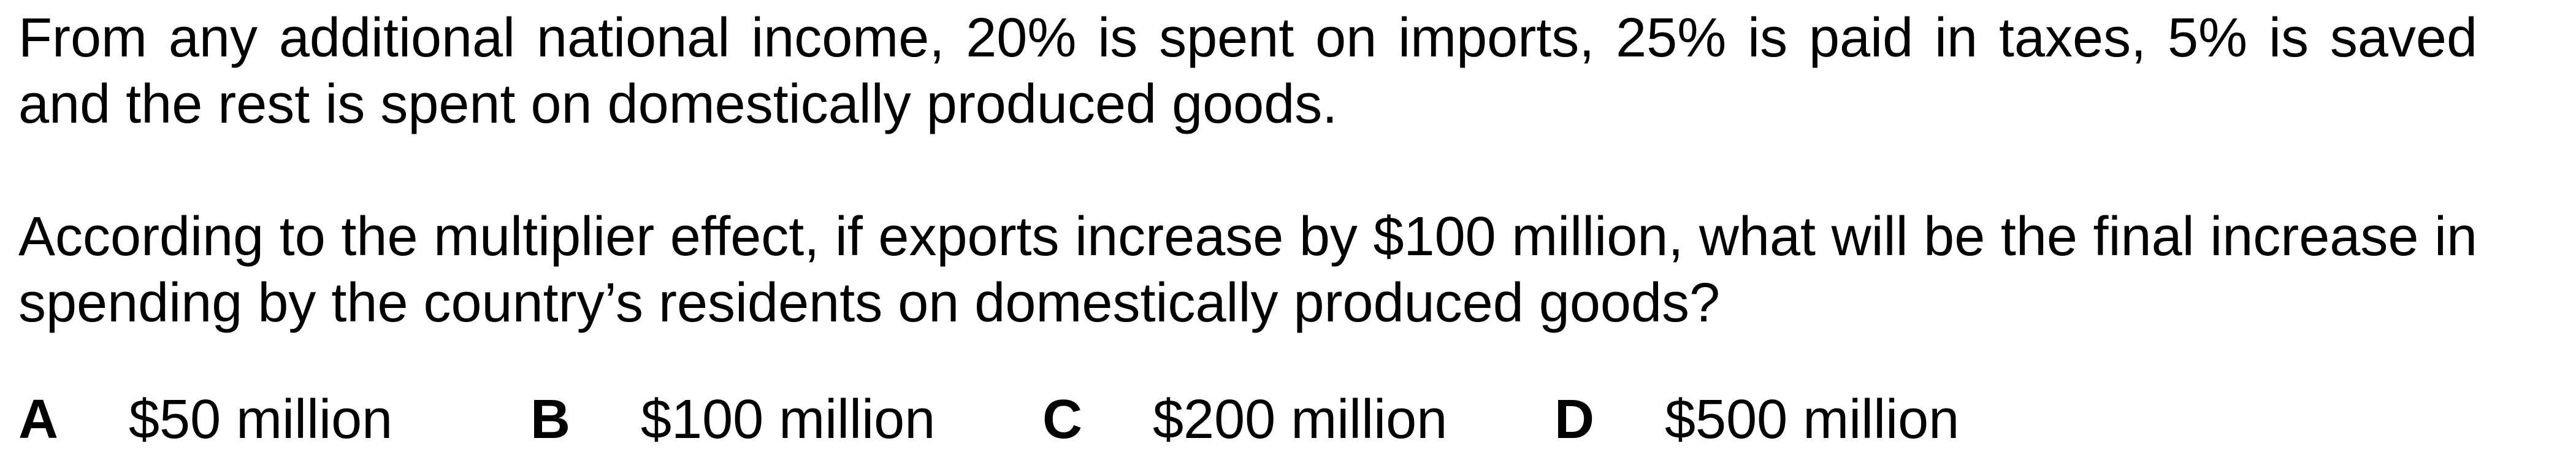 This screenshot has height=457, width=2576. Describe the element at coordinates (788, 419) in the screenshot. I see `option-value: $100 million` at that location.